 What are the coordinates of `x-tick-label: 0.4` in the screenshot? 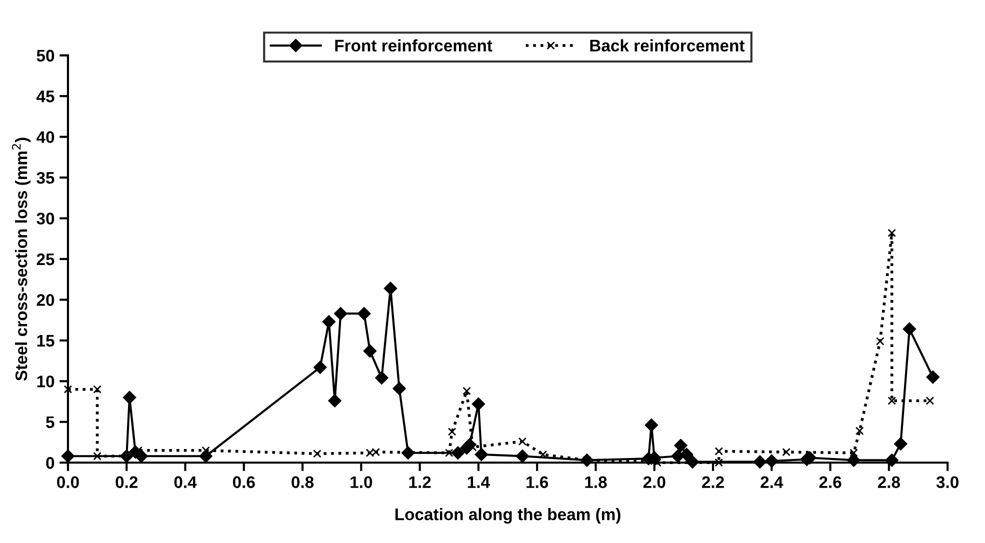 It's located at (185, 482).